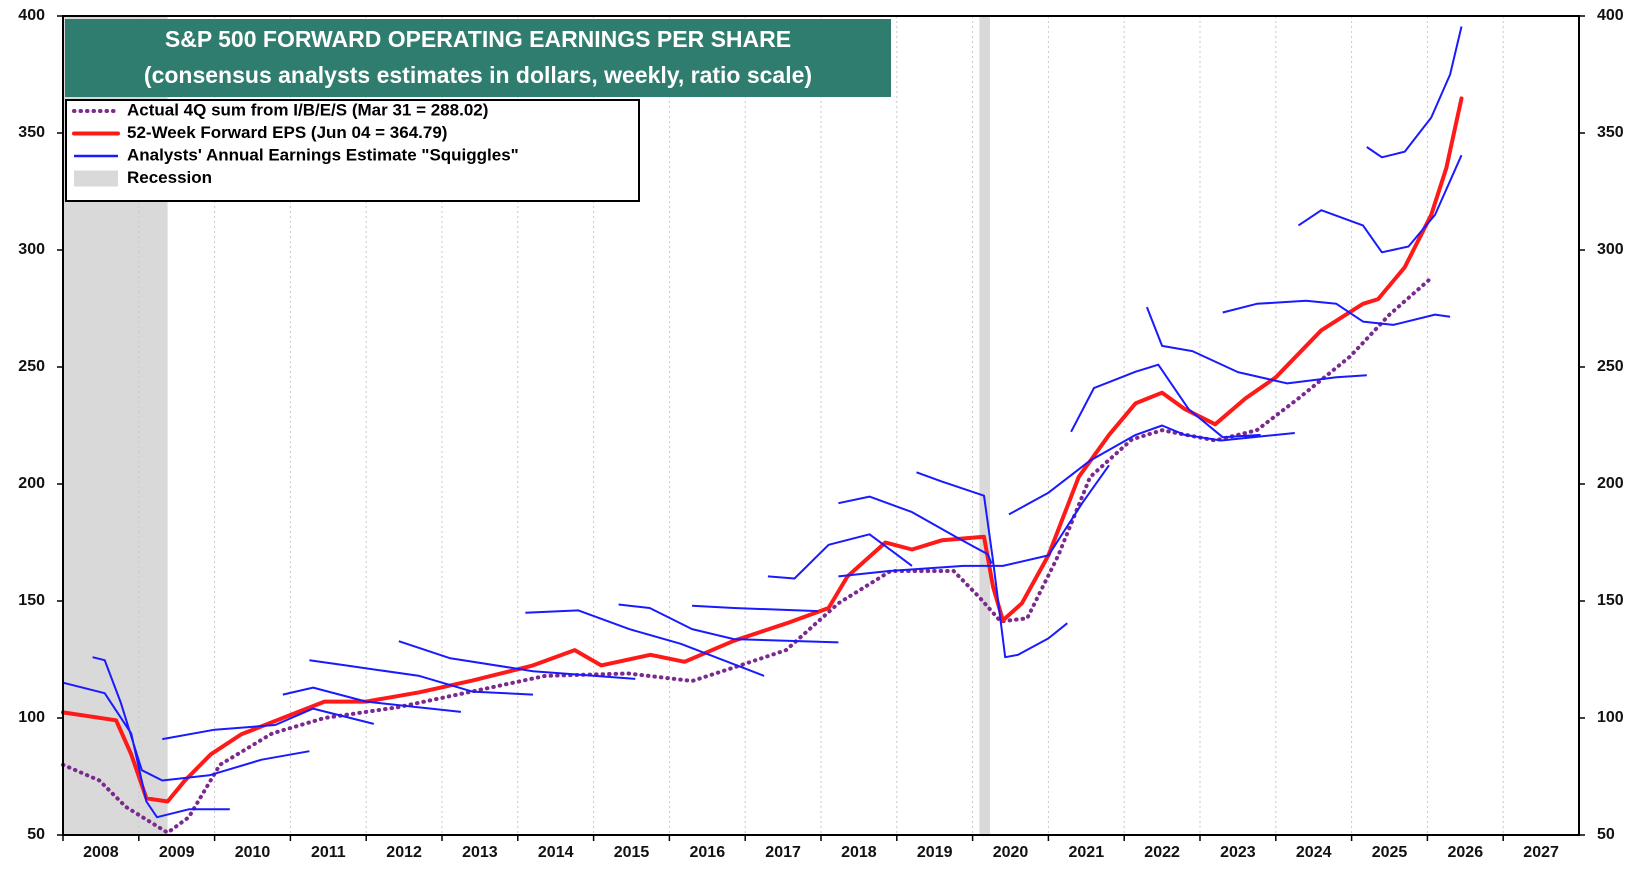 The width and height of the screenshot is (1643, 869). Describe the element at coordinates (480, 852) in the screenshot. I see `x-tick-label: 2013` at that location.